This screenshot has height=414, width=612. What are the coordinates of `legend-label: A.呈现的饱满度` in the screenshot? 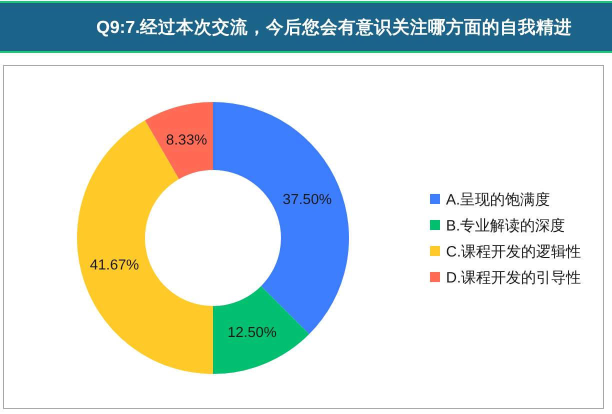 It's located at (498, 200).